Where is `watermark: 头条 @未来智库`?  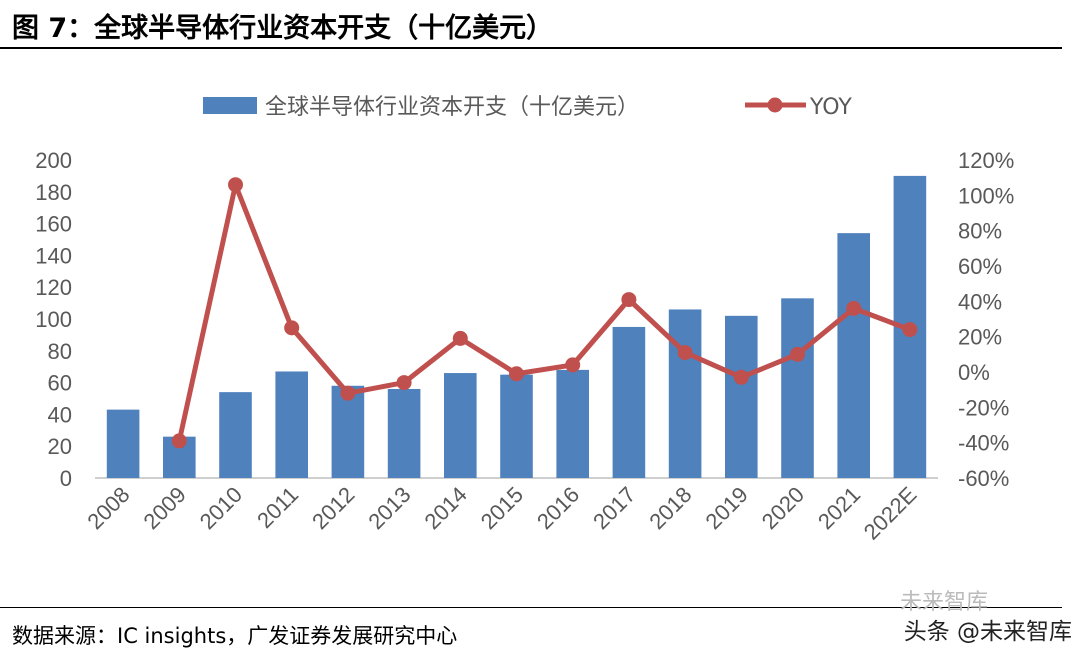 watermark: 头条 @未来智库 is located at coordinates (987, 632).